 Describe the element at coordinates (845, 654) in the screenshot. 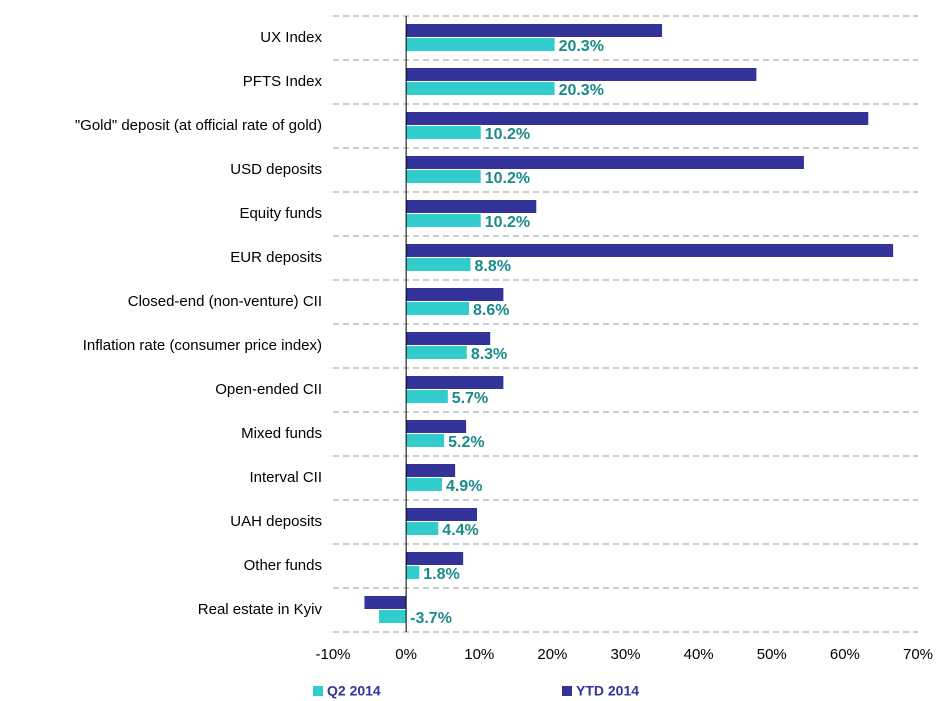

I see `x-tick-label: 60%` at that location.